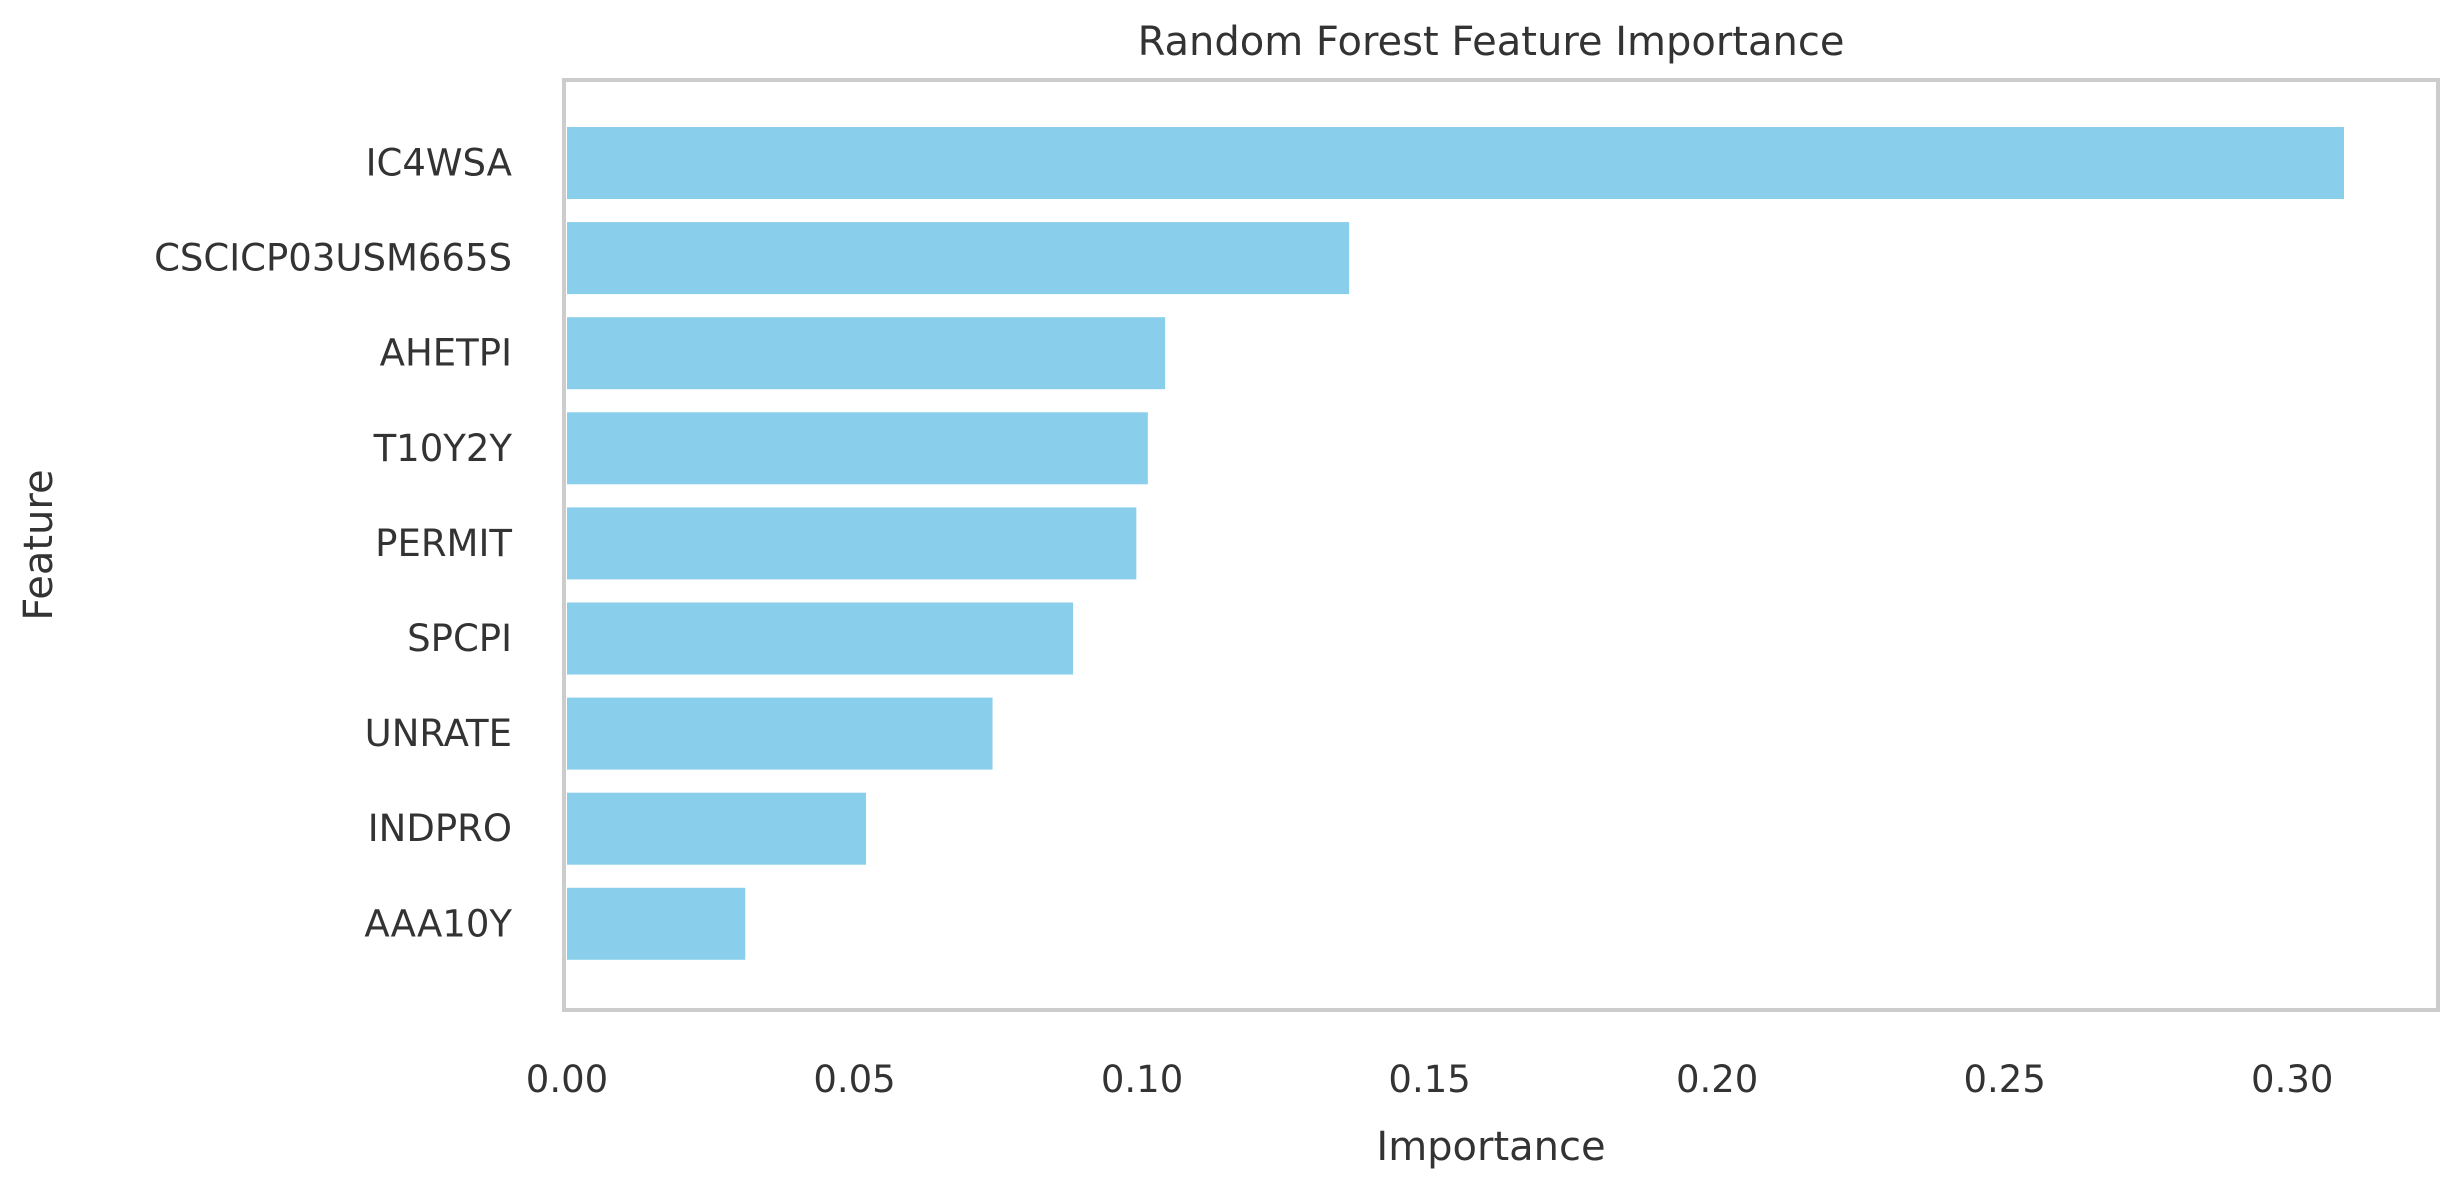 This screenshot has height=1181, width=2449. I want to click on bar-t10y2y, so click(857, 448).